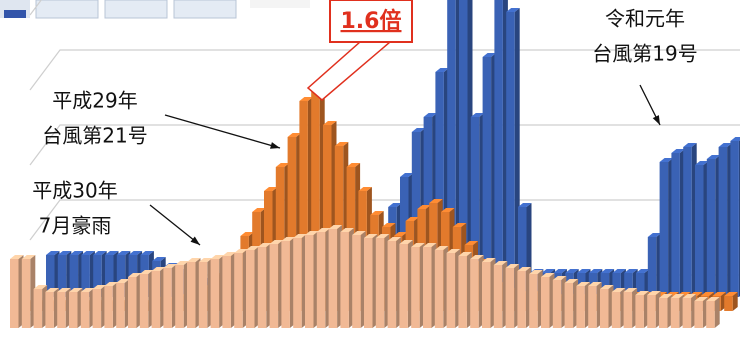  I want to click on annotation-text: 台風第19号, so click(644, 54).